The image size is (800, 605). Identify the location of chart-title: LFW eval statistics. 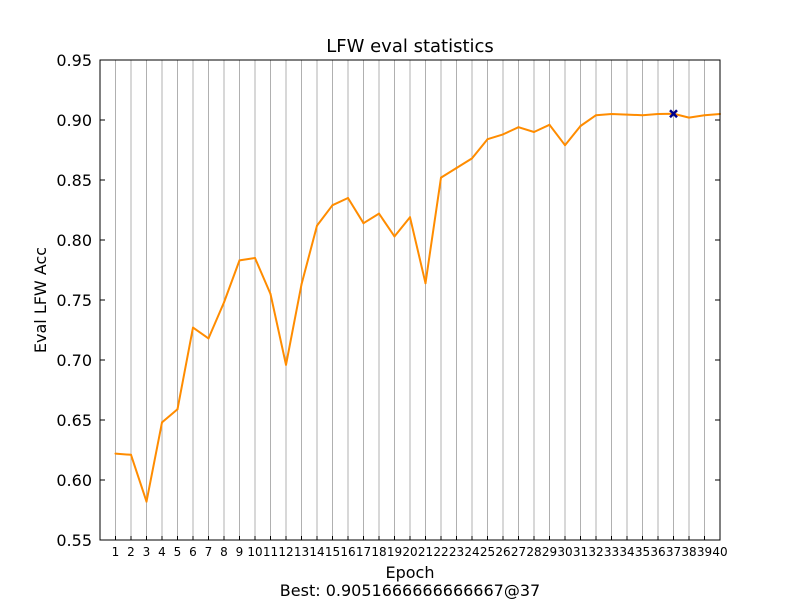
(410, 46).